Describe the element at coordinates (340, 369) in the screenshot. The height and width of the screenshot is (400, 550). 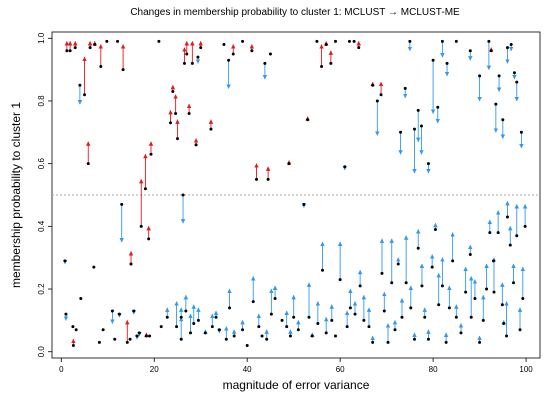
I see `x-tick-label: 60` at that location.